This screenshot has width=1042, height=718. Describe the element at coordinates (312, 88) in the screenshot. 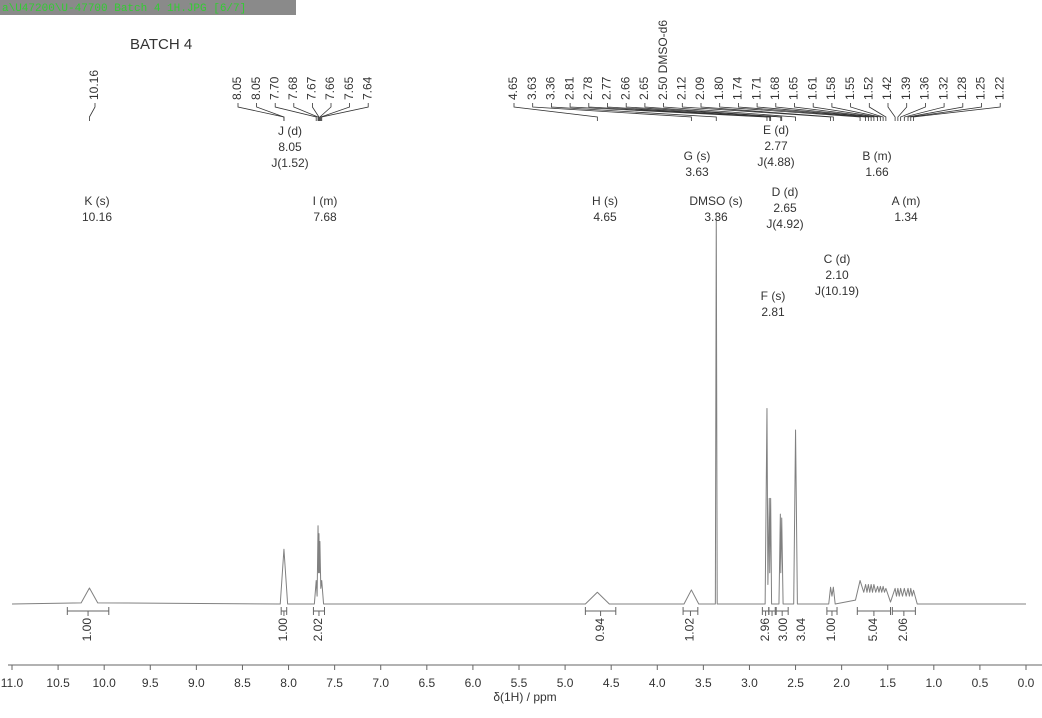

I see `peak-label: 7.67` at that location.